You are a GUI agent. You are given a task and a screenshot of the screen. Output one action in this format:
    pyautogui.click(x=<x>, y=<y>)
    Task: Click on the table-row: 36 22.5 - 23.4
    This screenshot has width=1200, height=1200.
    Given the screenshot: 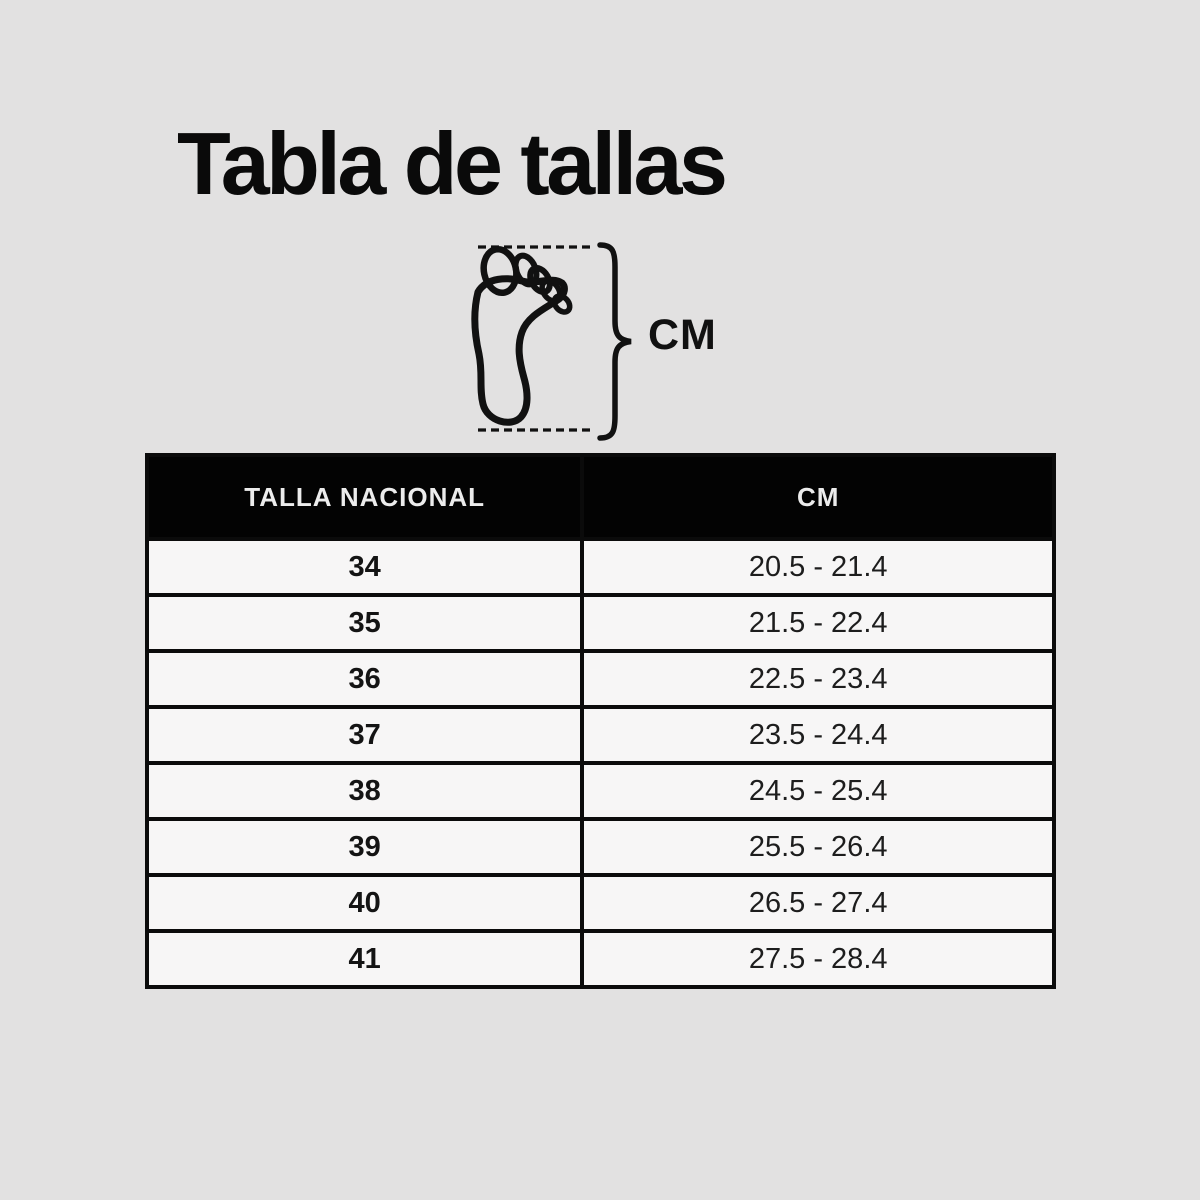 What is the action you would take?
    pyautogui.click(x=600, y=679)
    